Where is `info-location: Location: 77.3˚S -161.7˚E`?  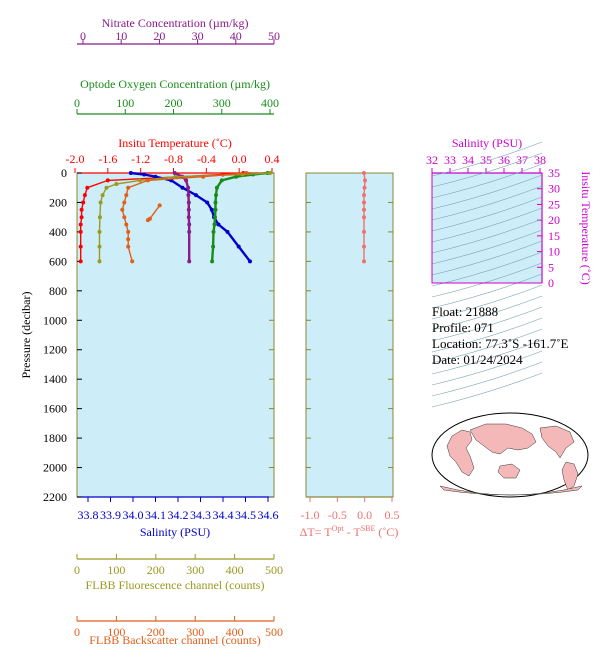
info-location: Location: 77.3˚S -161.7˚E is located at coordinates (500, 343).